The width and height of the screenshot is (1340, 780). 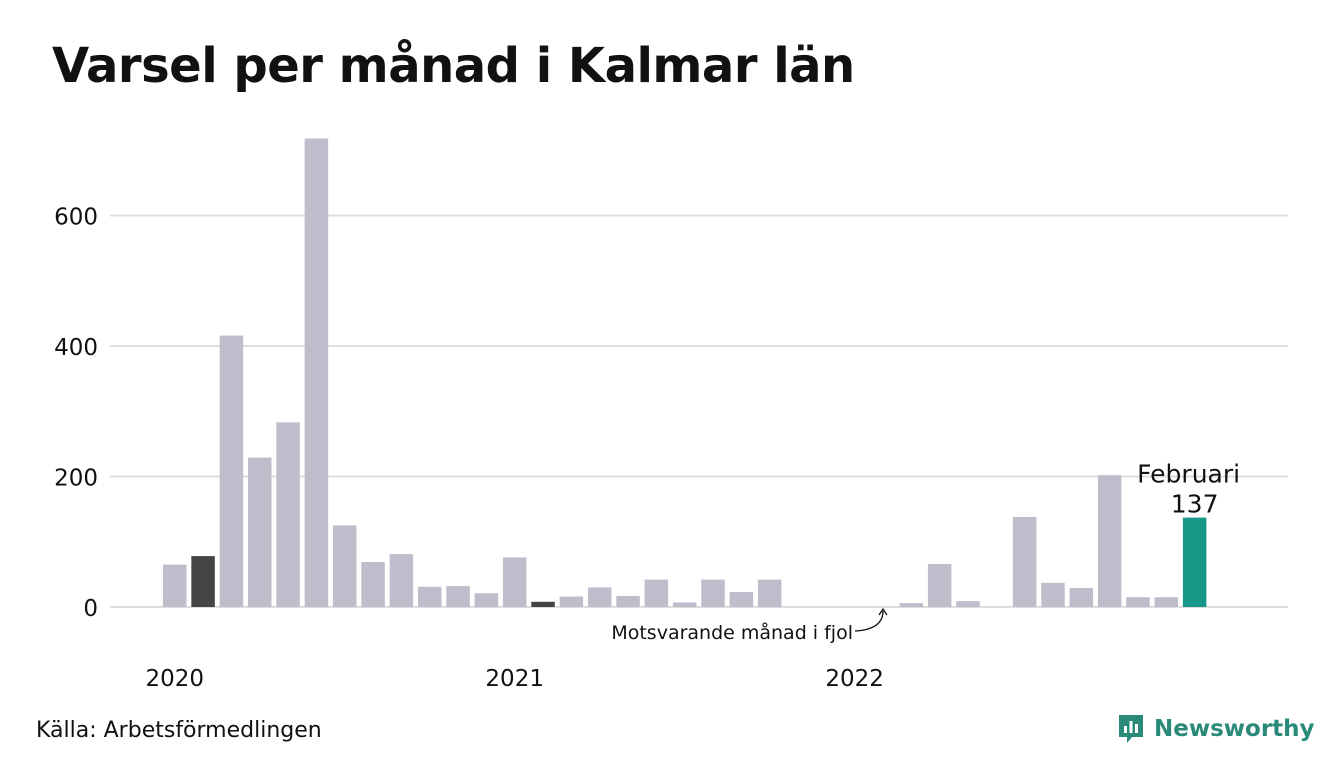 I want to click on brand-logo: Newsworthy, so click(x=1215, y=729).